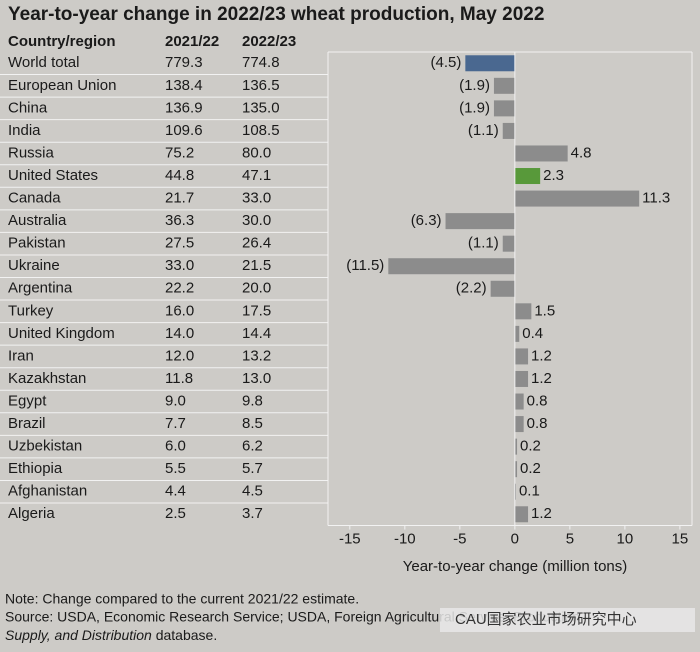 The height and width of the screenshot is (652, 700). I want to click on cell: 20.0, so click(256, 288).